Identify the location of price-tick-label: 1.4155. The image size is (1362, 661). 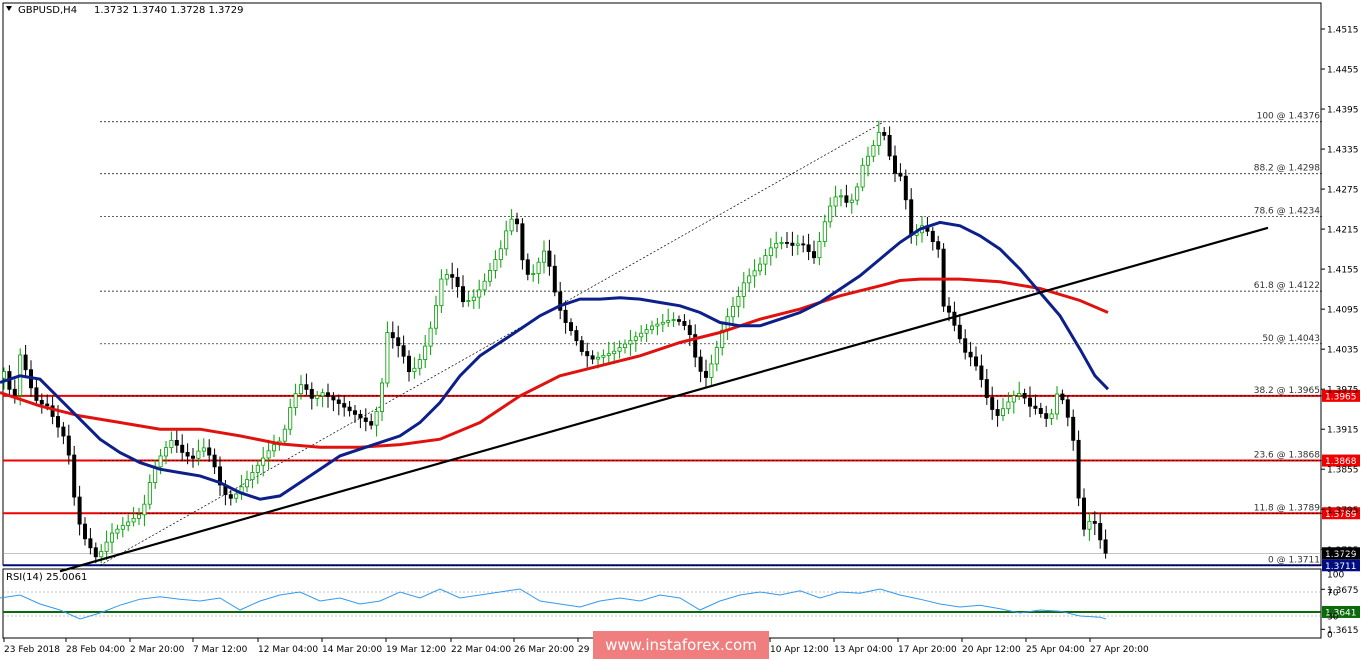
(1343, 271).